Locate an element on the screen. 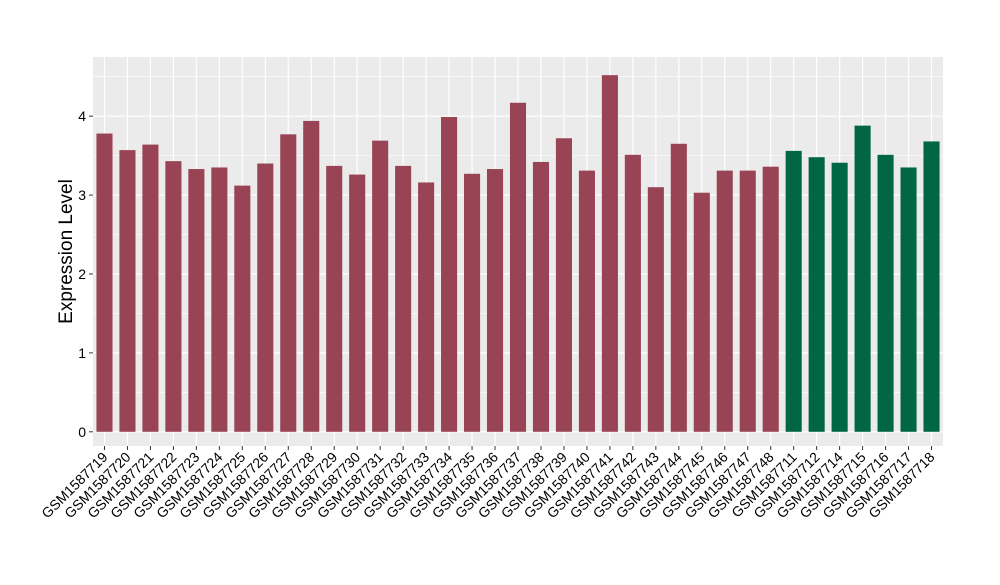 This screenshot has height=585, width=1000. y-axis: 0 1 2 3 4 is located at coordinates (85, 274).